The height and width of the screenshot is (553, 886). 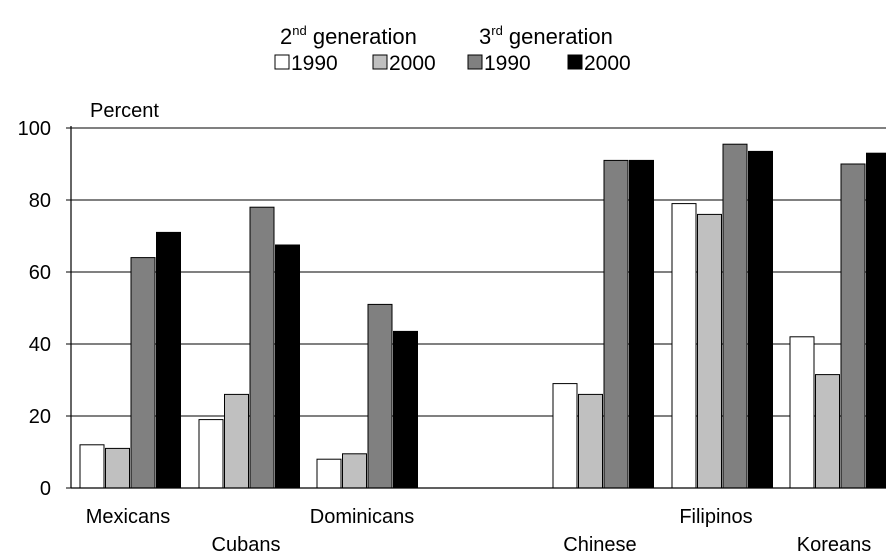 What do you see at coordinates (362, 36) in the screenshot?
I see `header-2nd-text: generation` at bounding box center [362, 36].